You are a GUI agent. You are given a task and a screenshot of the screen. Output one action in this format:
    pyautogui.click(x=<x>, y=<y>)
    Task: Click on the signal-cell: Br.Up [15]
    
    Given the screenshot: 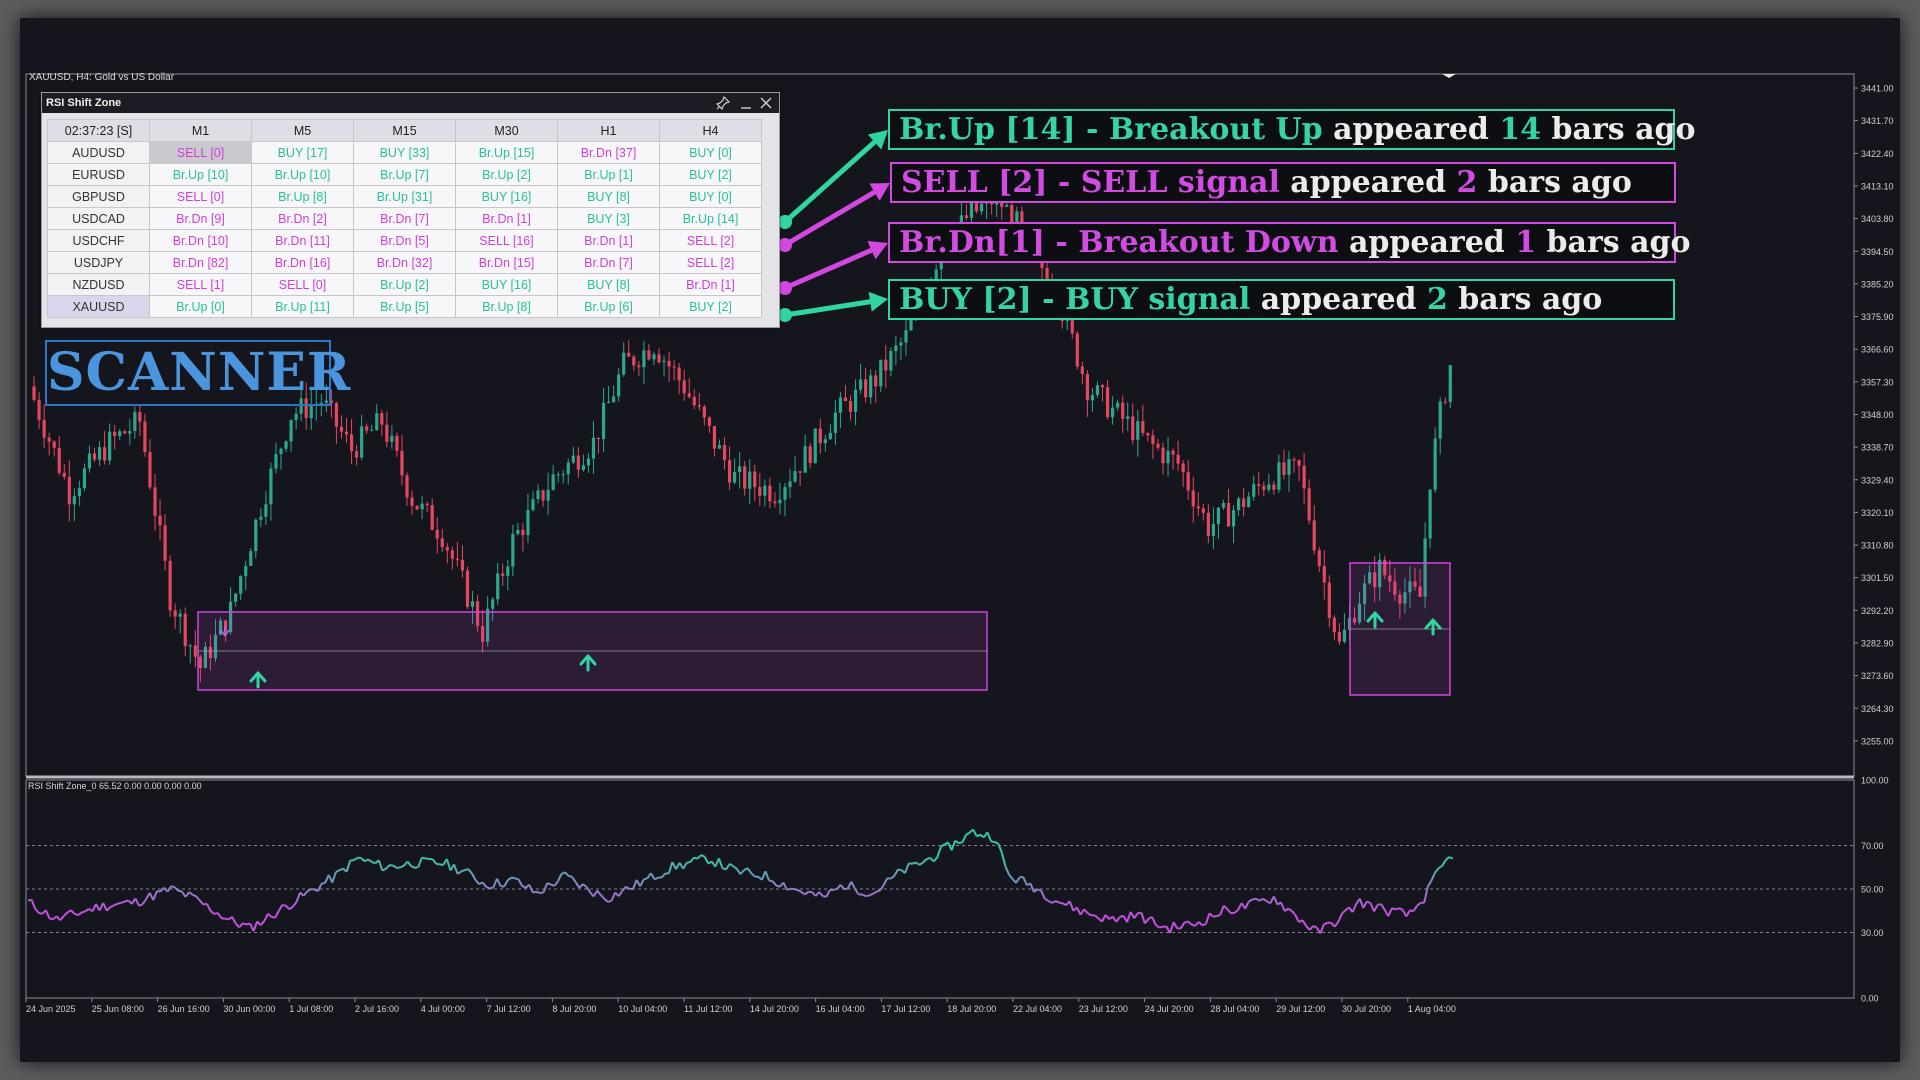 What is the action you would take?
    pyautogui.click(x=506, y=152)
    